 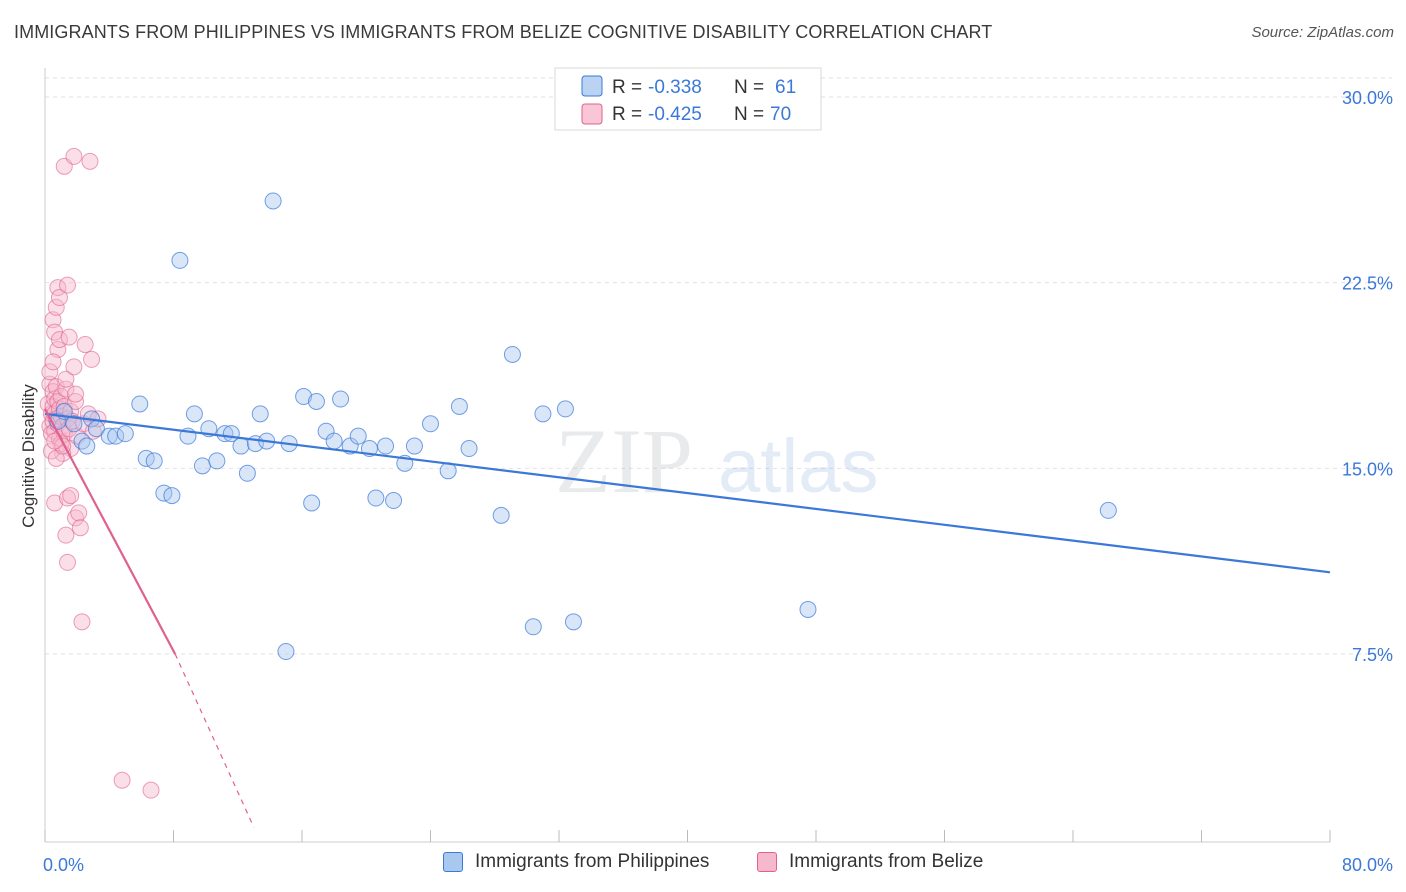 I want to click on watermark: ZIP atlas, so click(x=717, y=461).